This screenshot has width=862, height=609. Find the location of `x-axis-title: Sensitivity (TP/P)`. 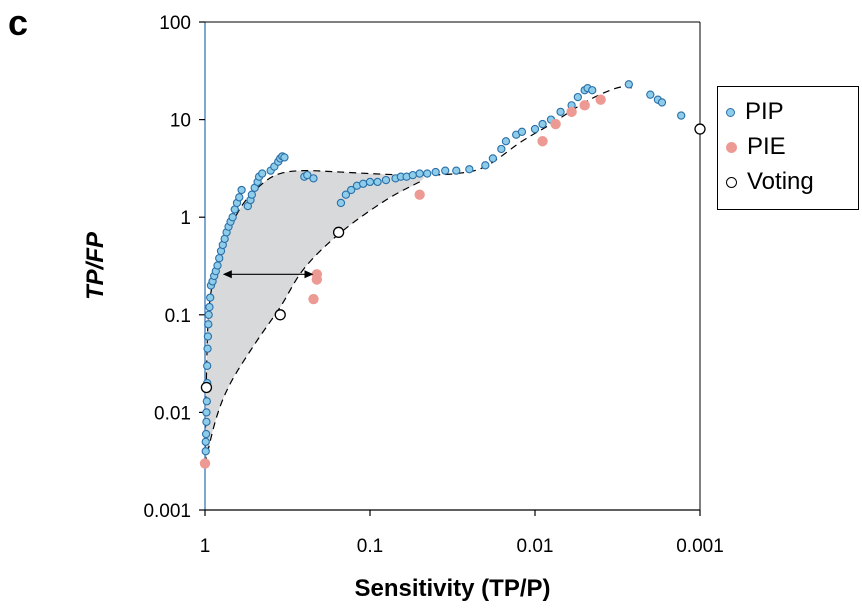

x-axis-title: Sensitivity (TP/P) is located at coordinates (452, 588).